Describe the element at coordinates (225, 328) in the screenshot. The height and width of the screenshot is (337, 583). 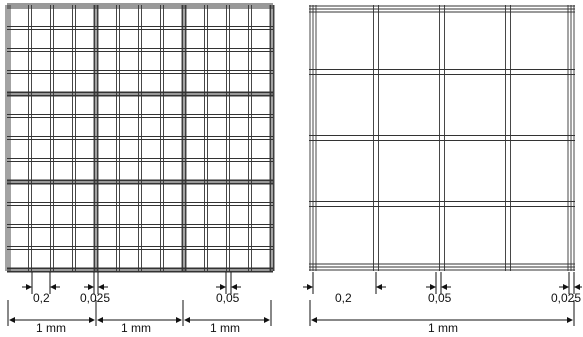
I see `left-label-span-c: 1 mm` at that location.